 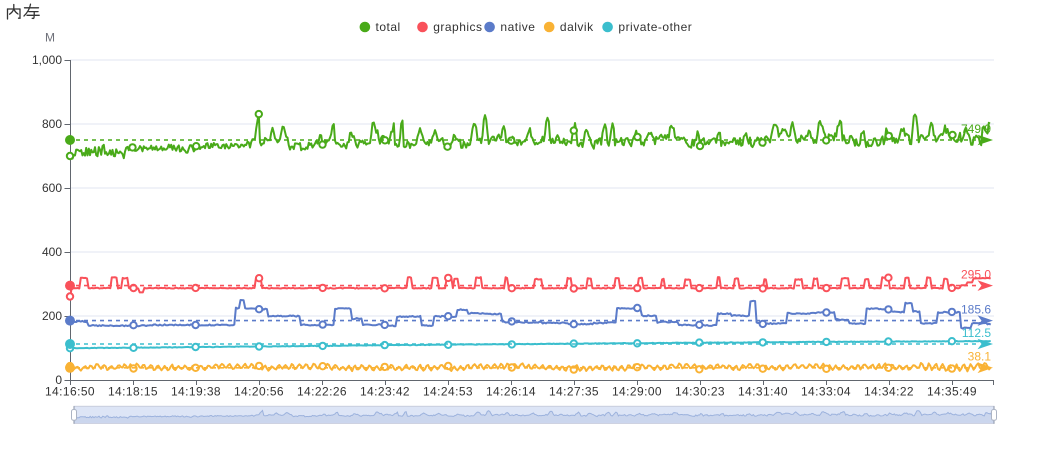 What do you see at coordinates (511, 392) in the screenshot?
I see `svg-text: 14:26:14` at bounding box center [511, 392].